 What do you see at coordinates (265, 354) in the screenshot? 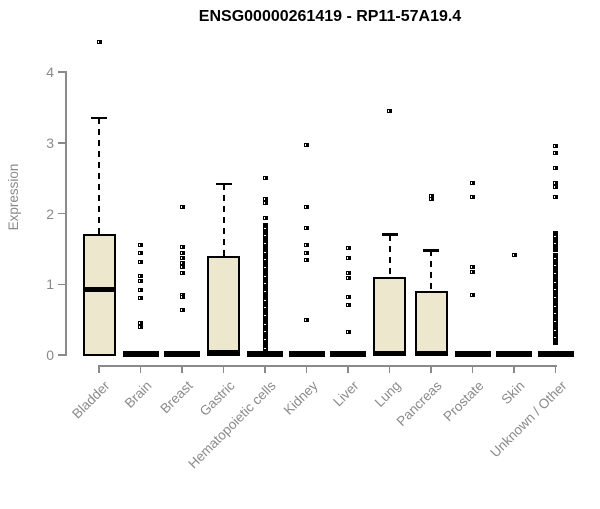
I see `flat-median-hematopoietic-cells` at bounding box center [265, 354].